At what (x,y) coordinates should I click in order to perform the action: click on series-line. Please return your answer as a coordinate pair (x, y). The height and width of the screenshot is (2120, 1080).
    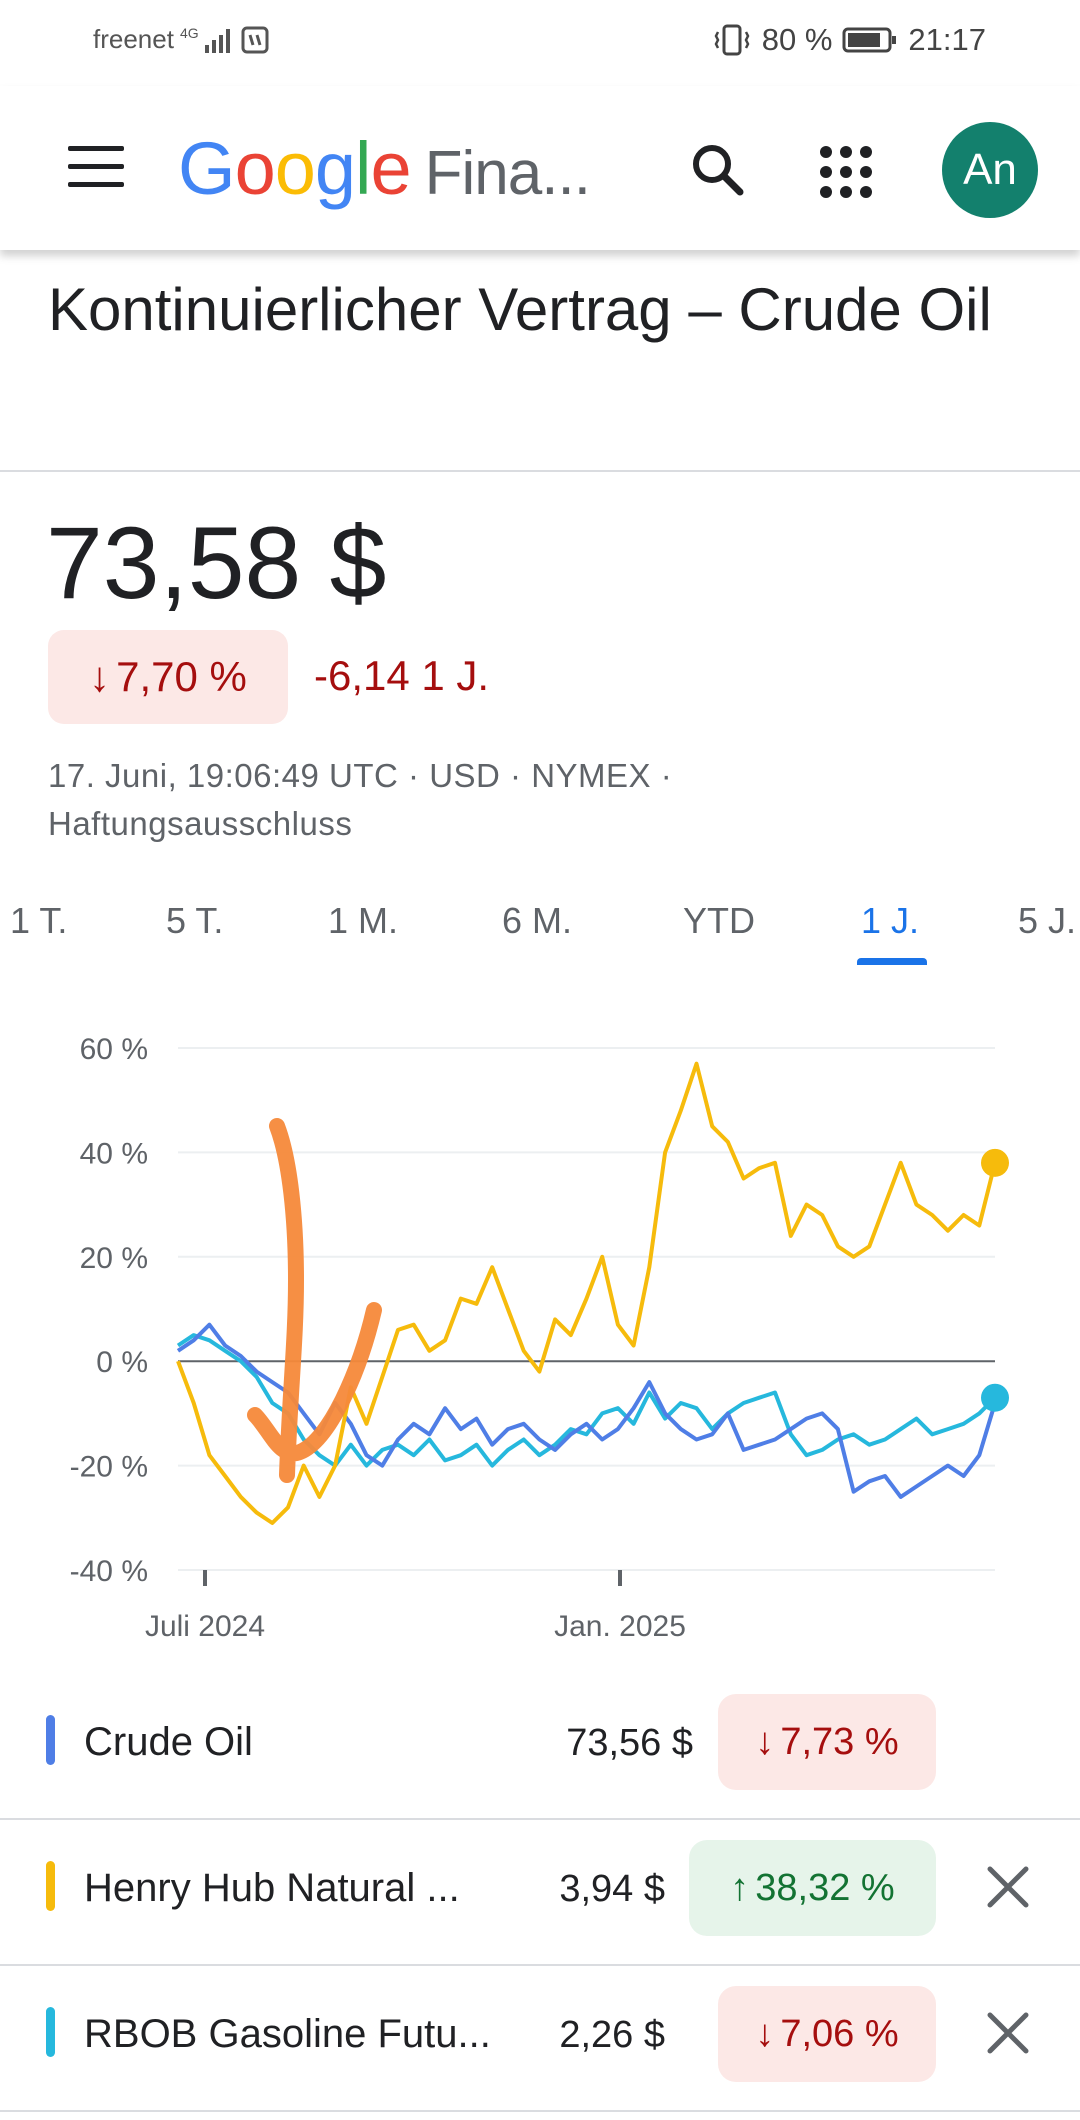
    Looking at the image, I should click on (586, 1410).